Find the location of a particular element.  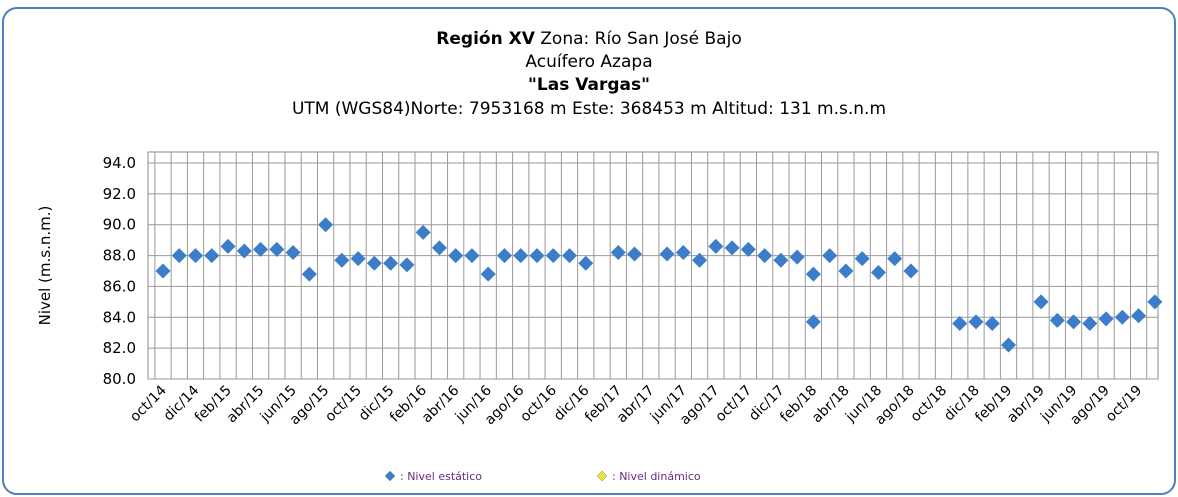

legend-label: : Nivel dinámico is located at coordinates (656, 476).